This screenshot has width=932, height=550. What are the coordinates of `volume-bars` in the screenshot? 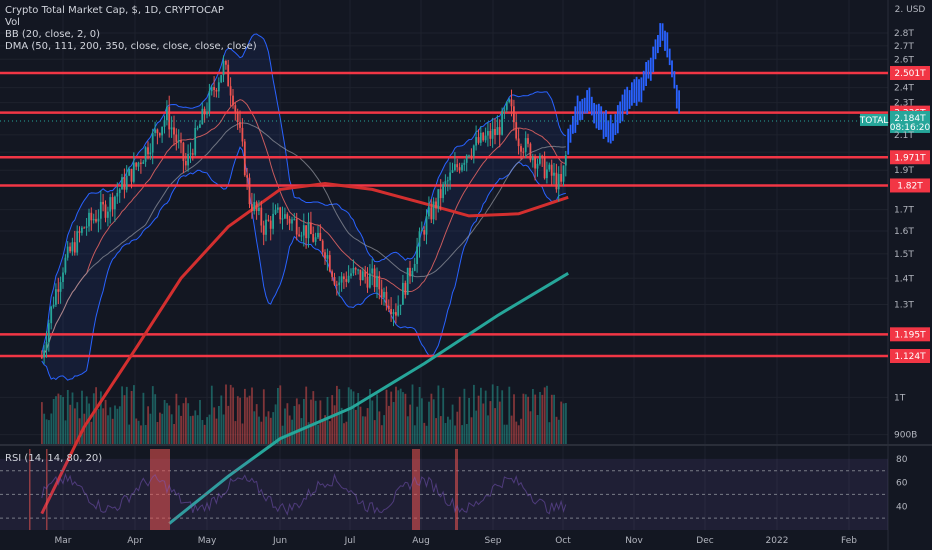 It's located at (304, 414).